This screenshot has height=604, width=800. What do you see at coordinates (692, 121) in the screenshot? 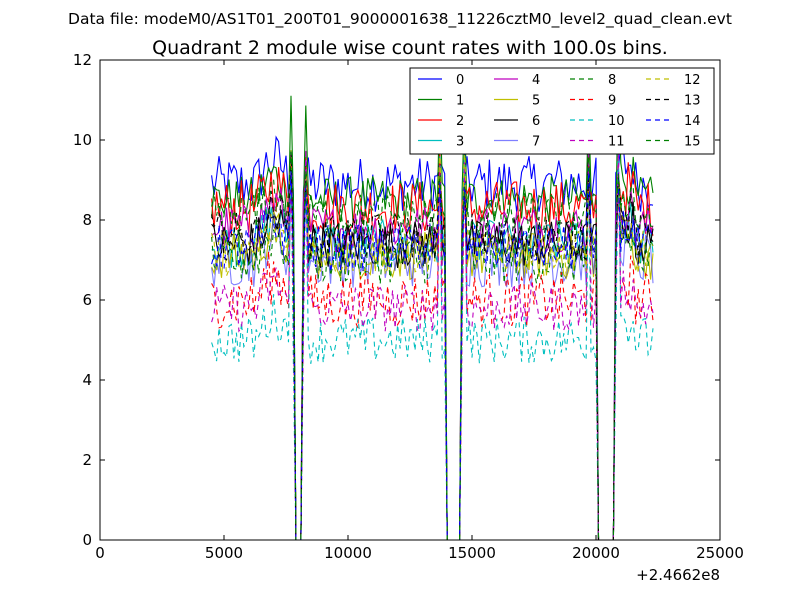
I see `legend-label-14: 14` at bounding box center [692, 121].